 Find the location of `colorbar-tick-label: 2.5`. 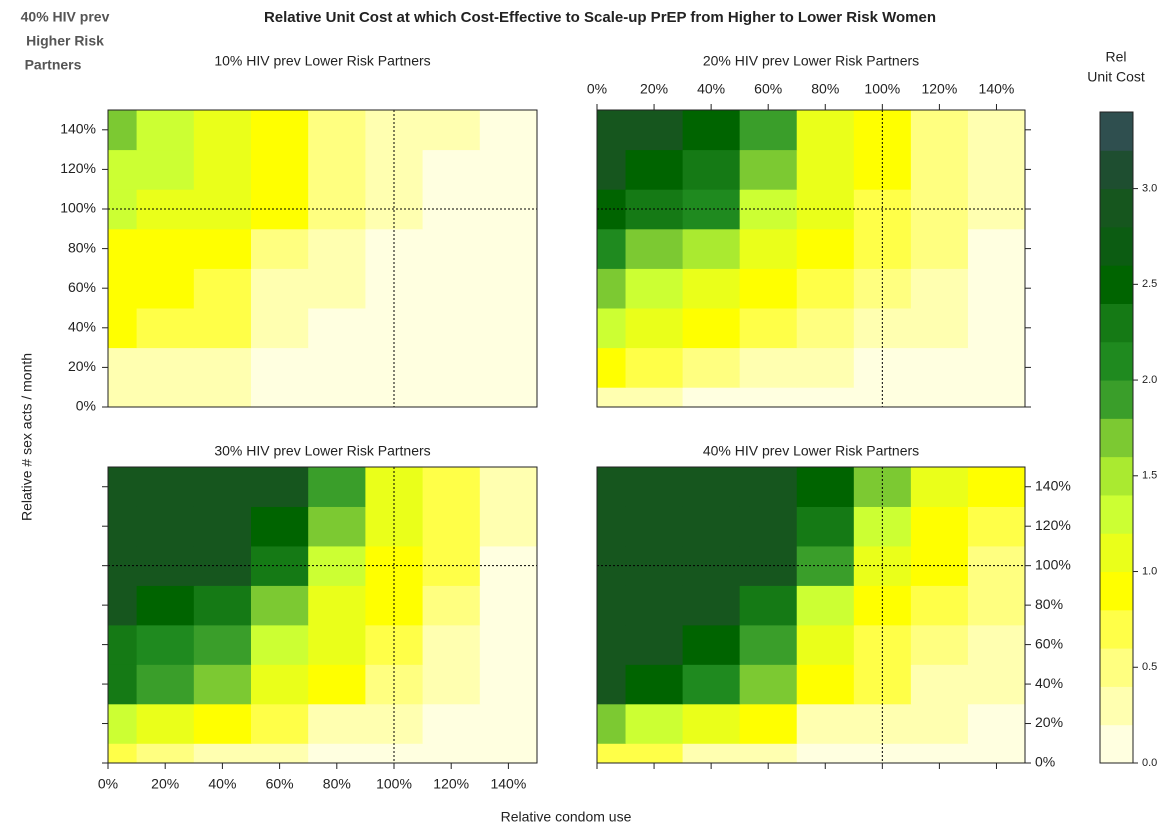

colorbar-tick-label: 2.5 is located at coordinates (1149, 284).